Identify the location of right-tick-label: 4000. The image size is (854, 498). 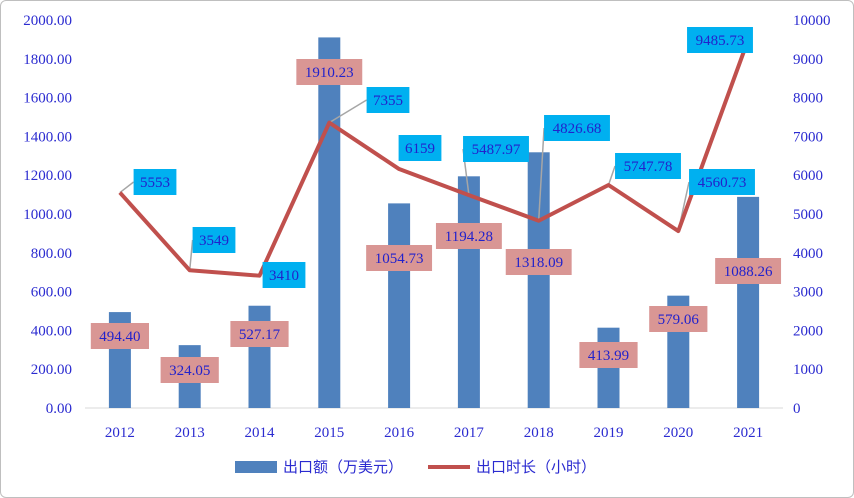
(808, 254).